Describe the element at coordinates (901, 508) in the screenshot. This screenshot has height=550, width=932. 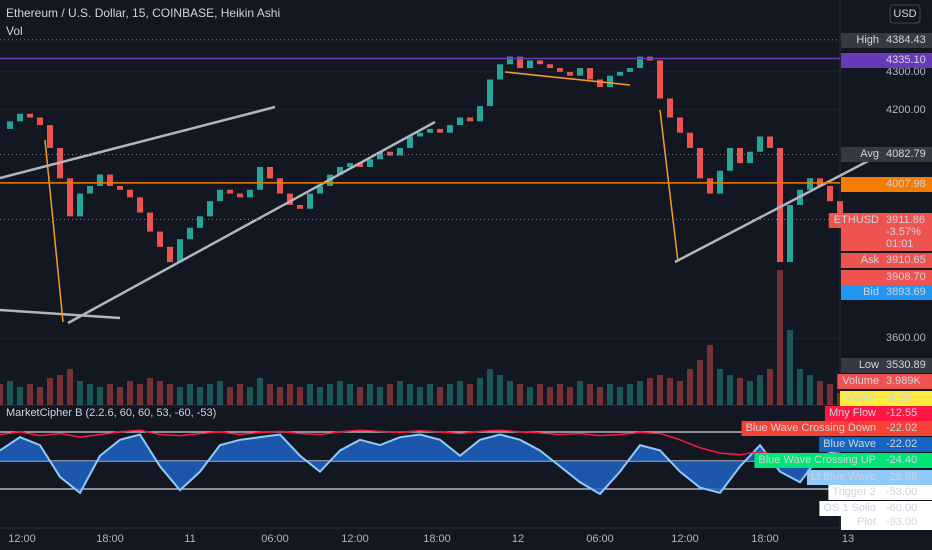
I see `indicator-tag-value: -60.00` at that location.